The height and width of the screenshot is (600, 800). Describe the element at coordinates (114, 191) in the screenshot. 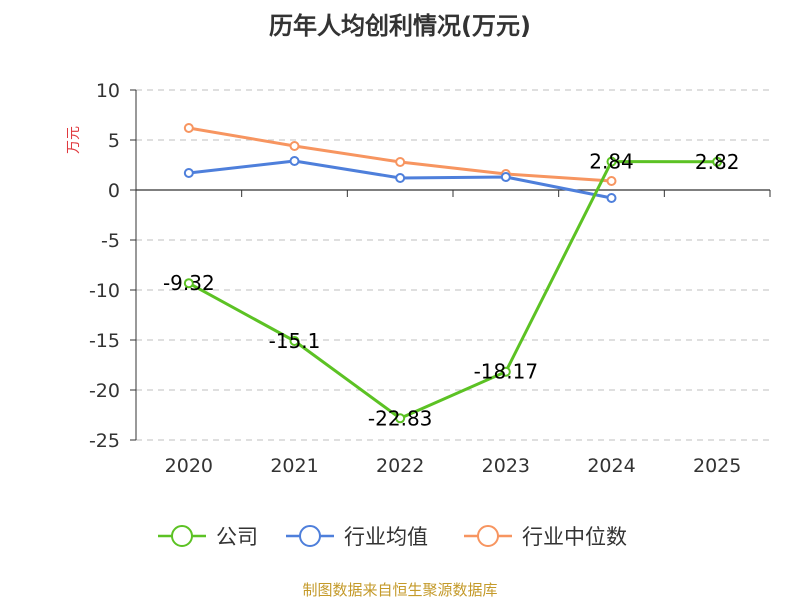

I see `y-tick-label: 0` at that location.